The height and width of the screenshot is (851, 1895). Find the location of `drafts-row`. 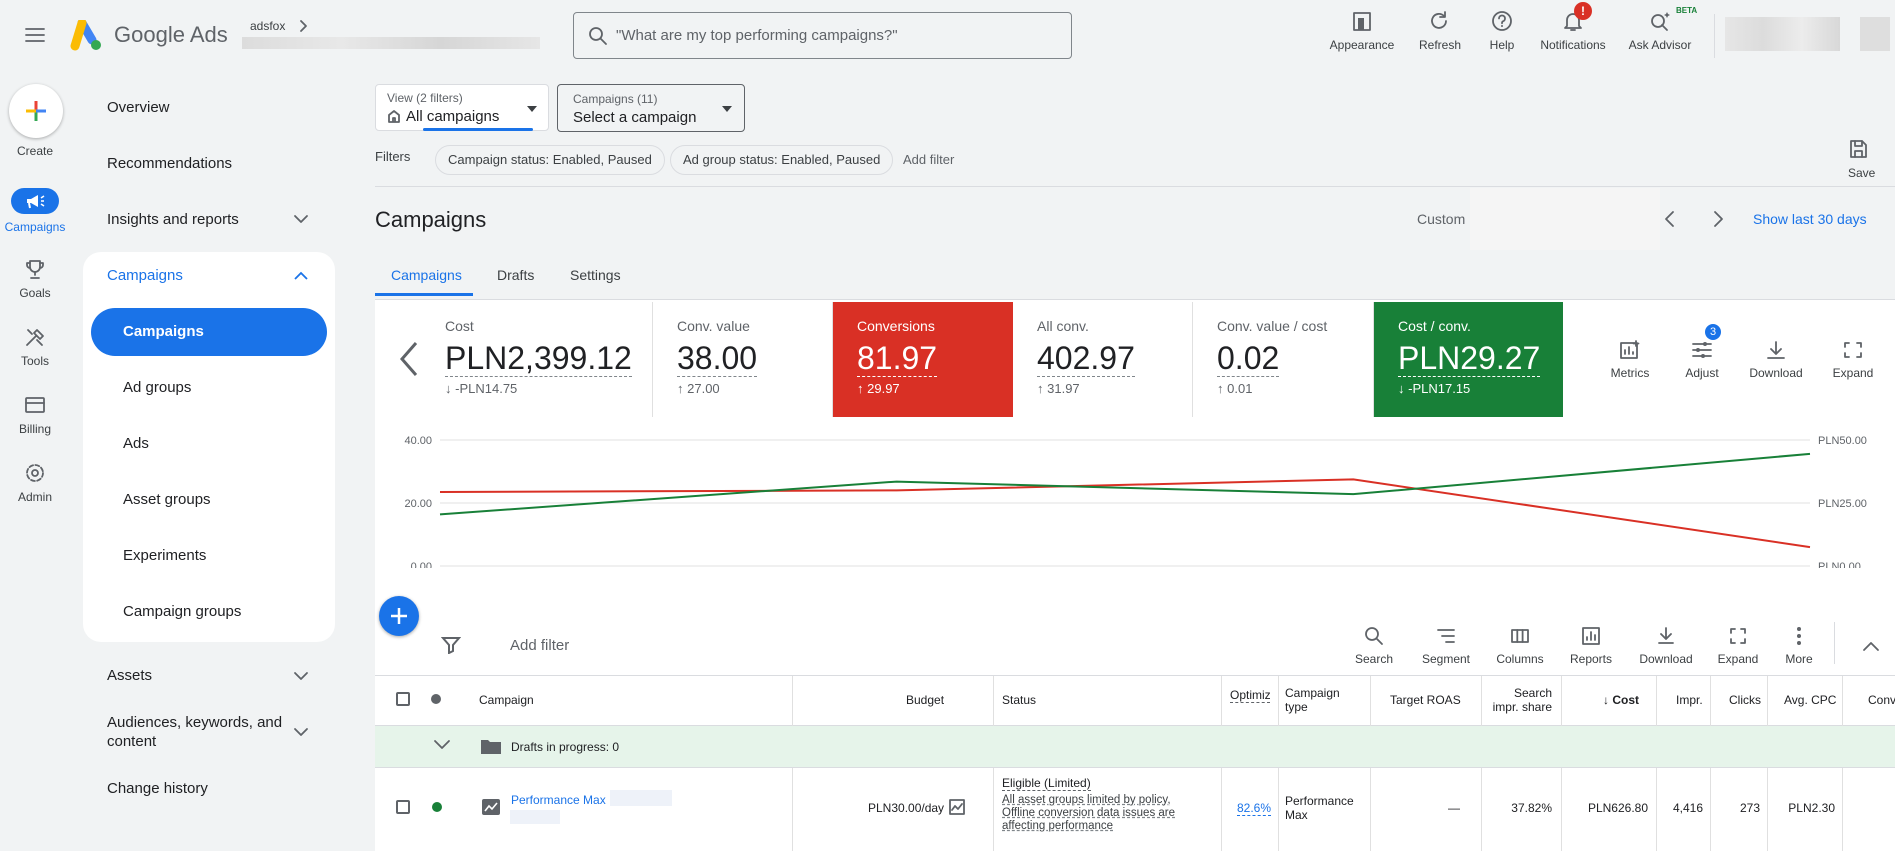

drafts-row is located at coordinates (1135, 746).